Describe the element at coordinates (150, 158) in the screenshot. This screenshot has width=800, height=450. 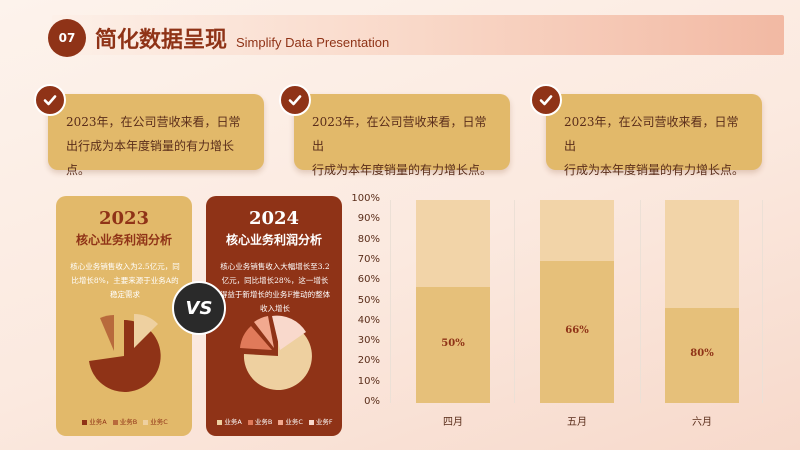
I see `card-text-line: 出行成为本年度销量的有力增长点。` at that location.